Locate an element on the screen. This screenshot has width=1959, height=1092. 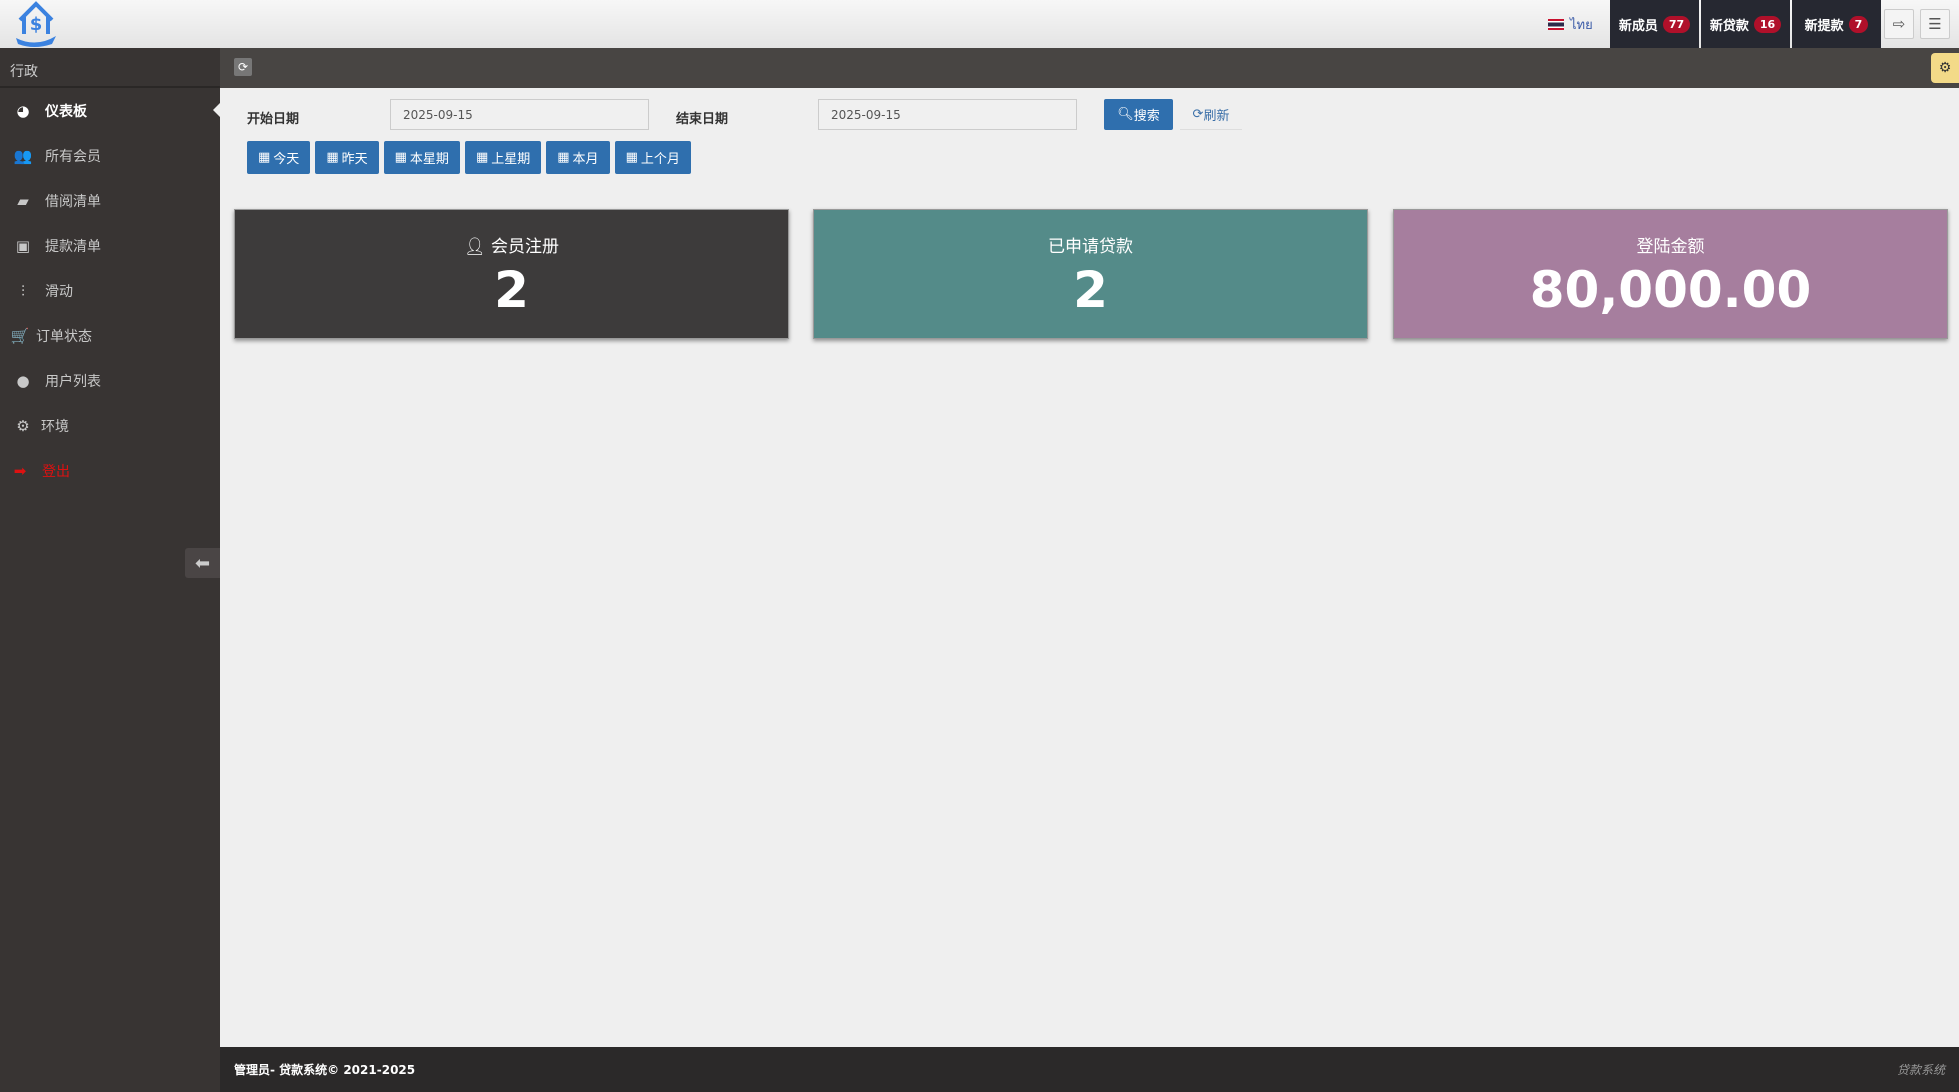
notif-label: 新贷款 is located at coordinates (1729, 26).